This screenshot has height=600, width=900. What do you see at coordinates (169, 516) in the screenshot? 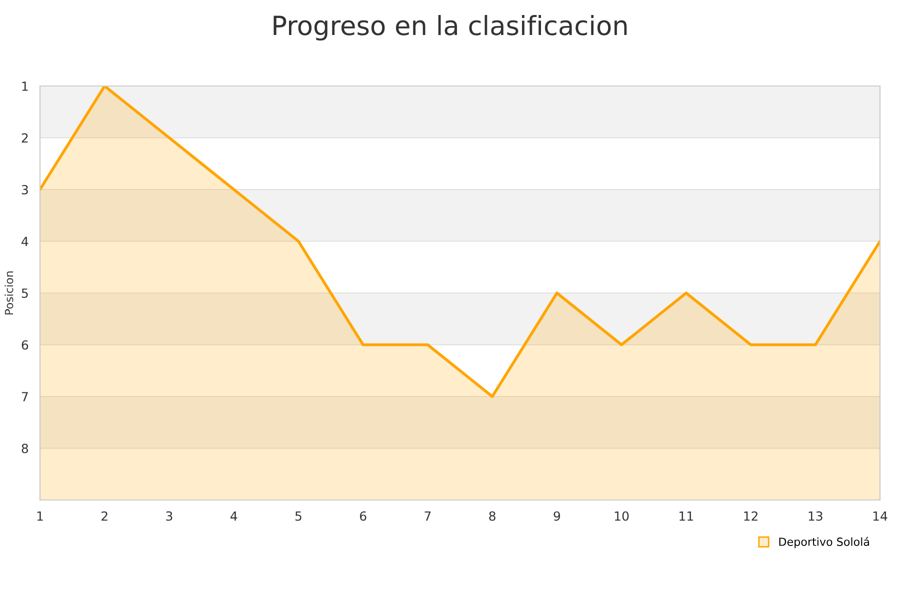
I see `x-tick-label: 3` at bounding box center [169, 516].